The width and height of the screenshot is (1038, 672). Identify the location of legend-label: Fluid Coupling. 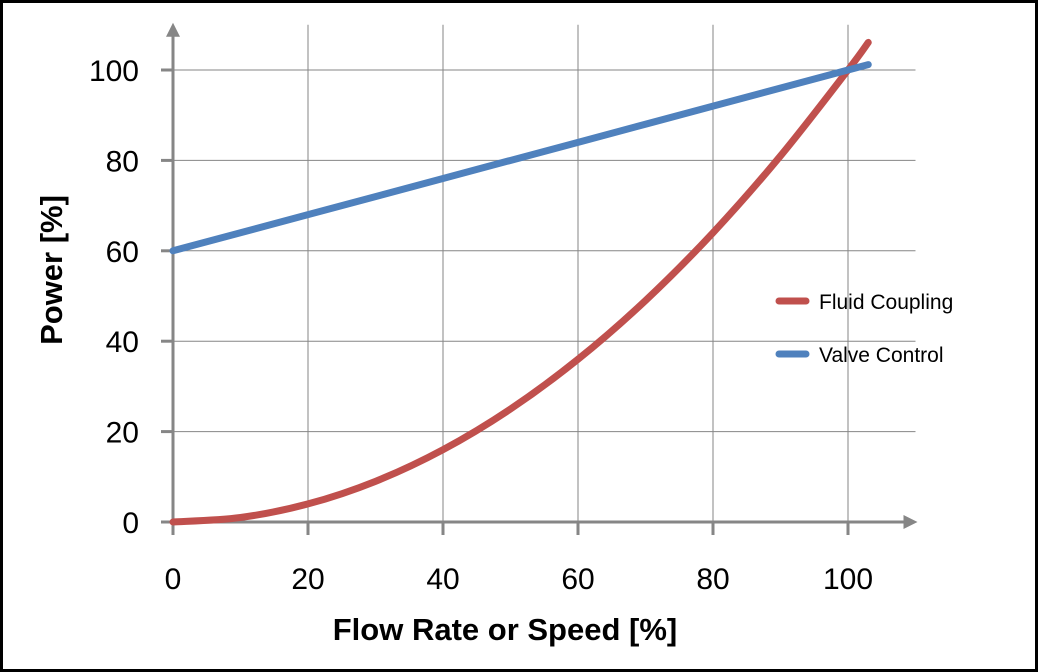
(886, 302).